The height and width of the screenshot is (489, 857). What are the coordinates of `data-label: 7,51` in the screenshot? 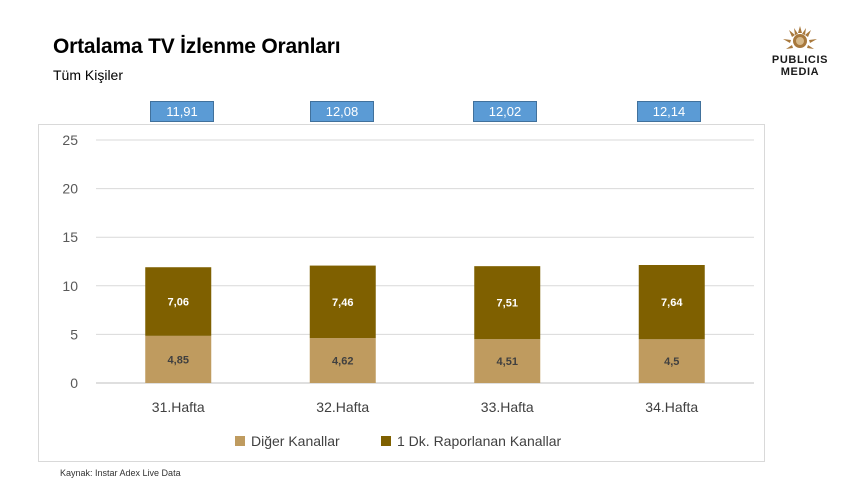 It's located at (507, 304).